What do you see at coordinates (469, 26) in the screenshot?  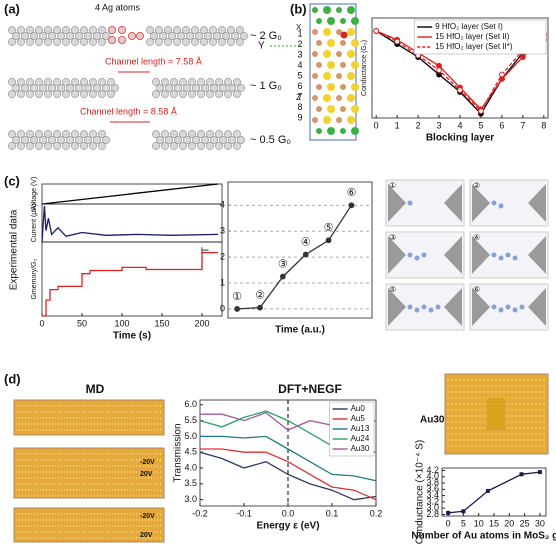 I see `legend-label: 9 HfO₂ layer (Set I)` at bounding box center [469, 26].